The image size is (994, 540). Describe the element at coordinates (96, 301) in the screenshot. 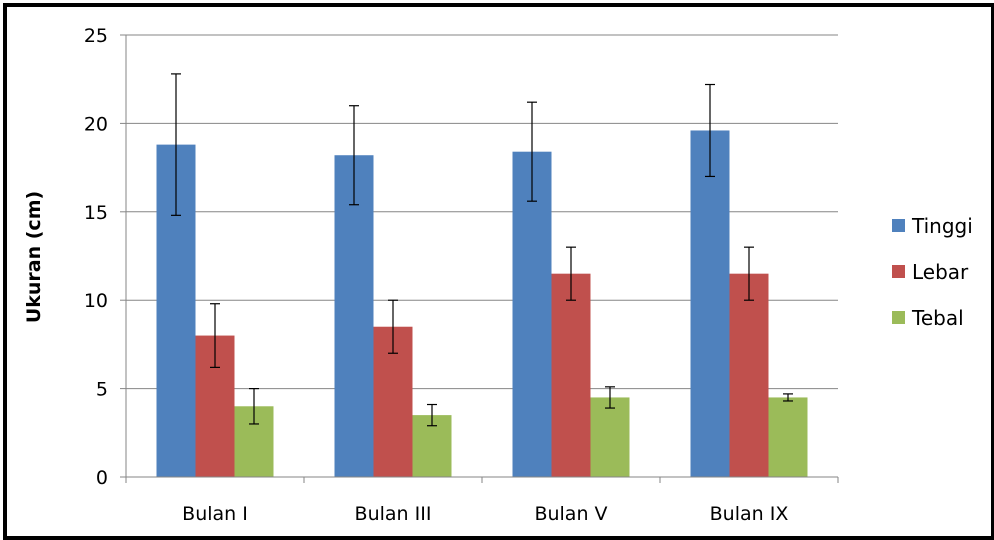

I see `y-tick-label: 10` at that location.